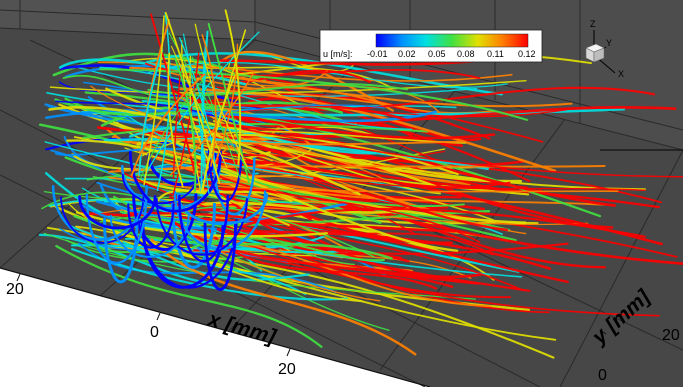 Image resolution: width=683 pixels, height=387 pixels. What do you see at coordinates (621, 74) in the screenshot?
I see `triad-x-label: X` at bounding box center [621, 74].